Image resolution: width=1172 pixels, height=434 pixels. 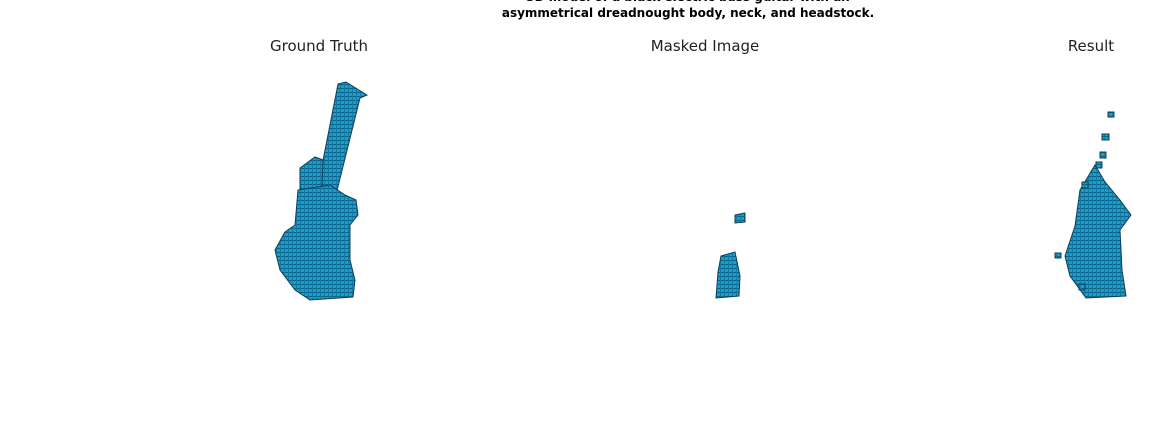 What do you see at coordinates (1091, 46) in the screenshot?
I see `panel-title: Result` at bounding box center [1091, 46].